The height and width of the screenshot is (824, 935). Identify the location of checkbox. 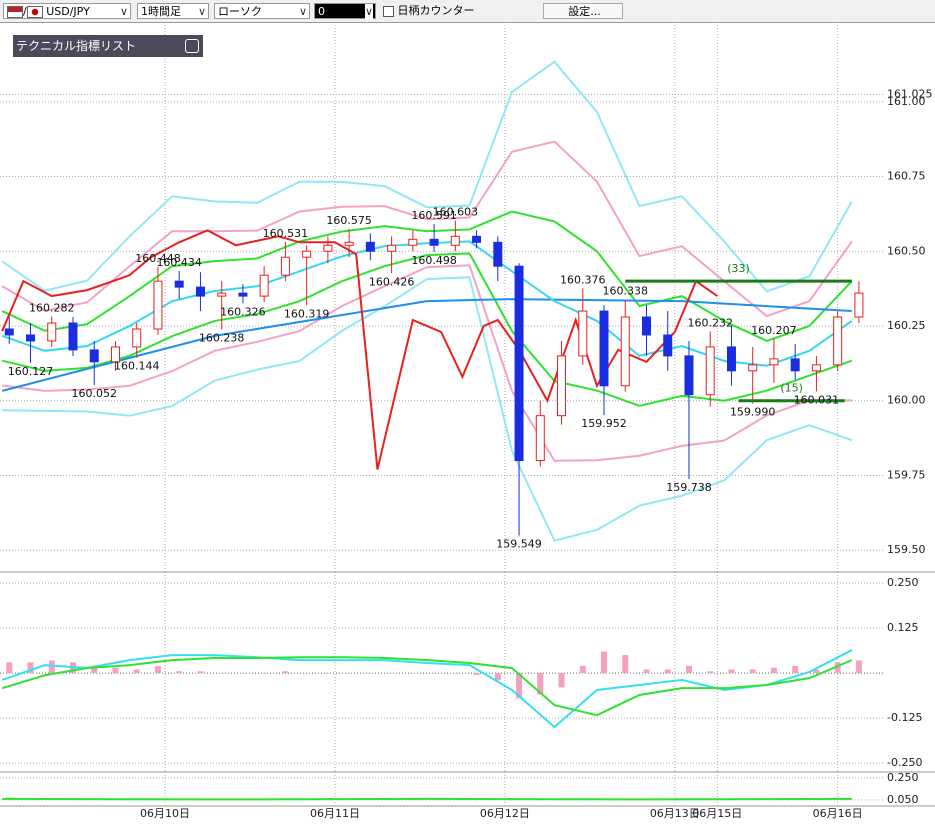
(388, 11).